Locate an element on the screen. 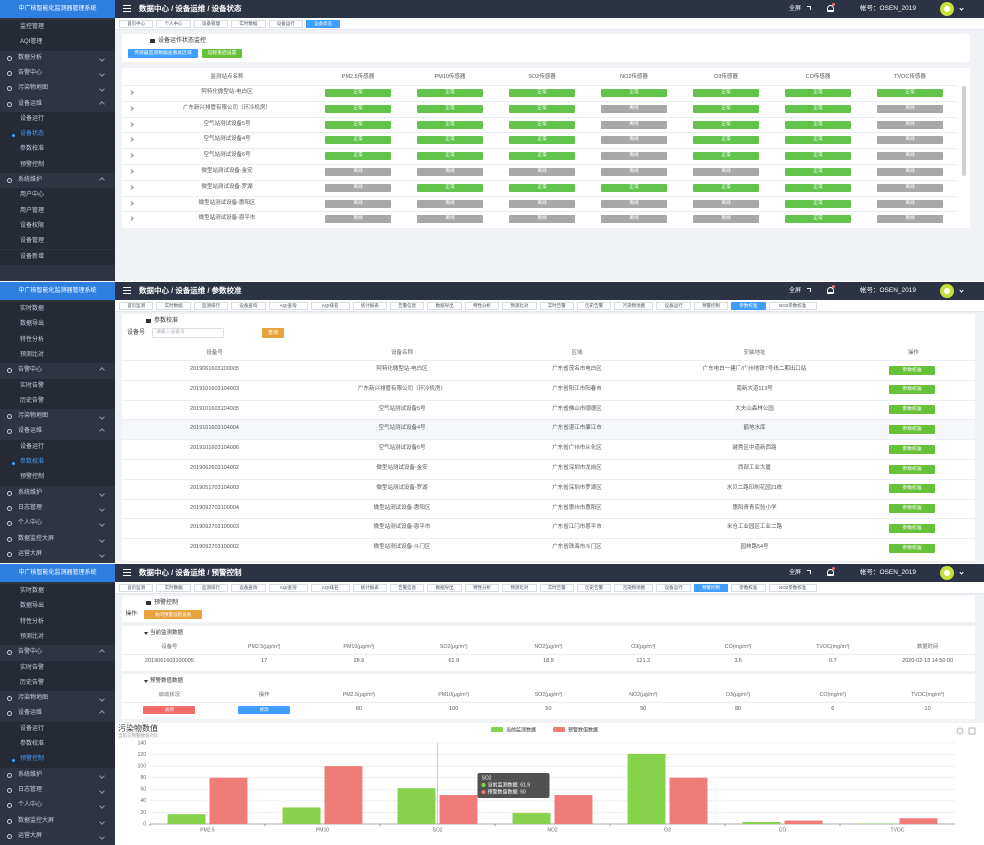  menu-item: 参数校准 is located at coordinates (57, 745).